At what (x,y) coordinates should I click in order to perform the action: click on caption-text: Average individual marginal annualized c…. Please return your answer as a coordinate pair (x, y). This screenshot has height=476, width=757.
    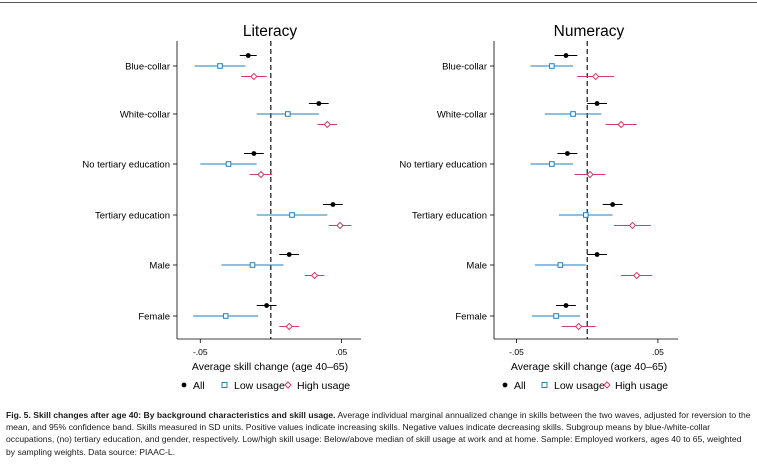
    Looking at the image, I should click on (378, 433).